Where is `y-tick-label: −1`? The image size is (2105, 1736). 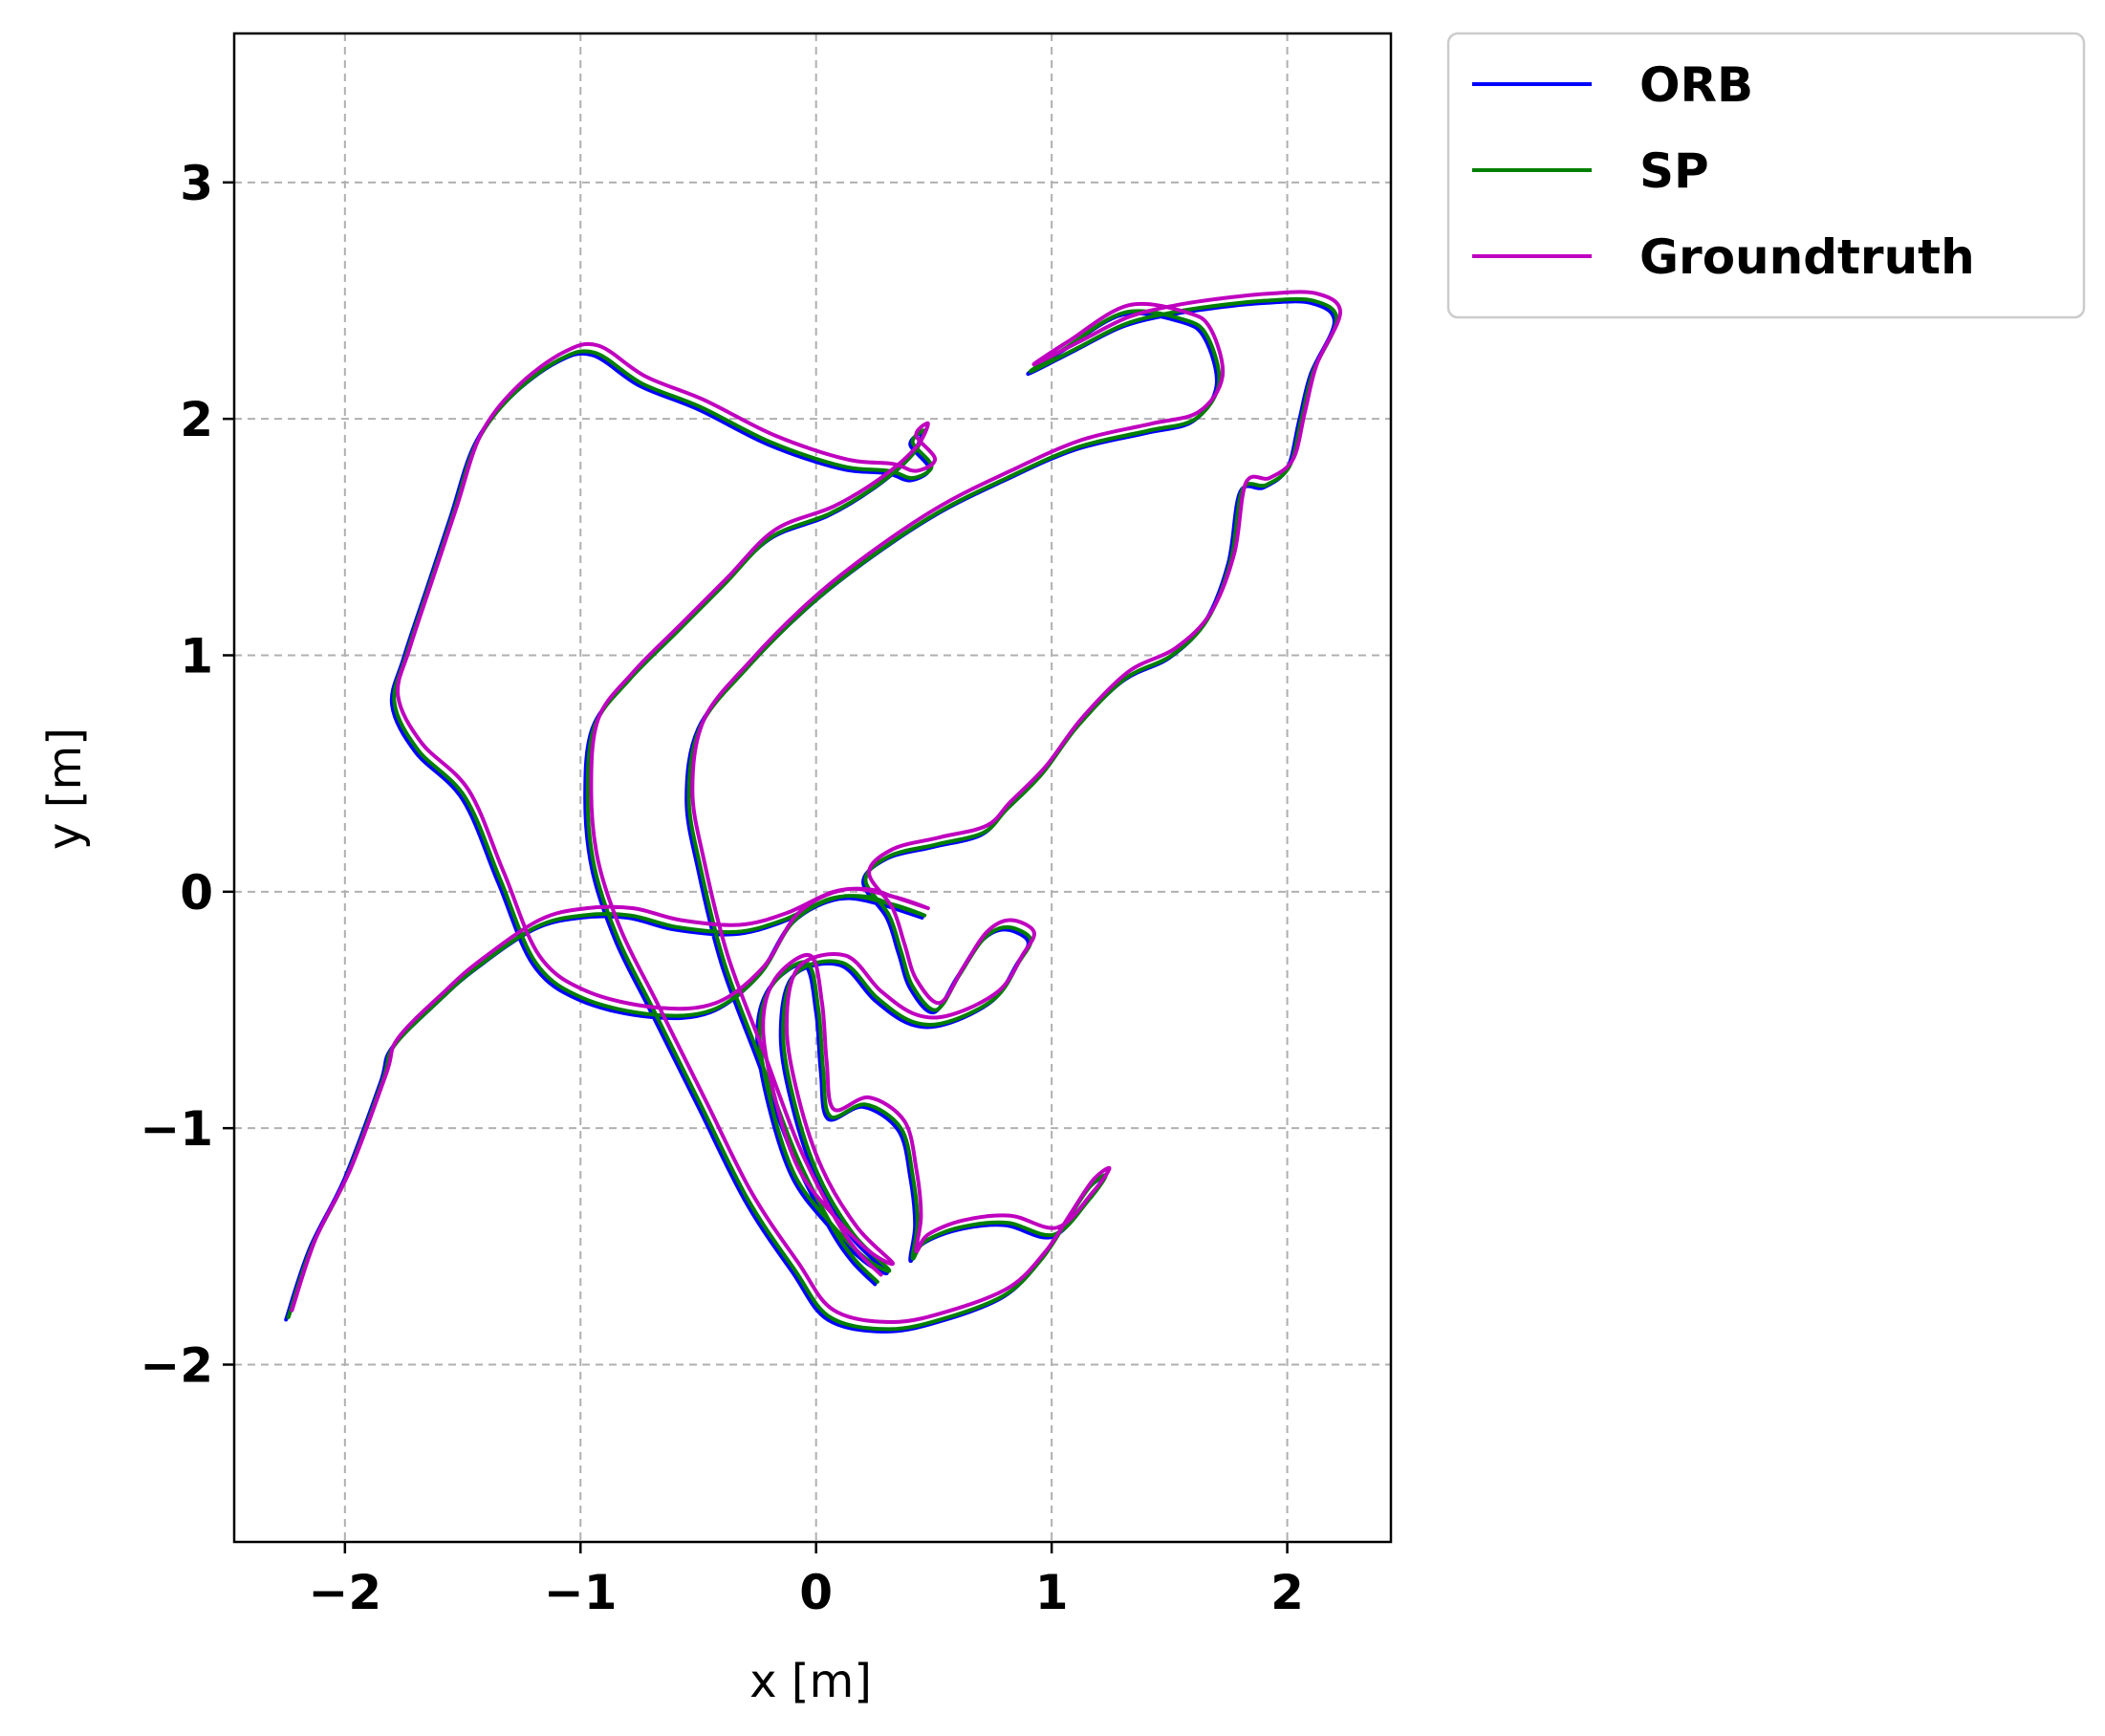 y-tick-label: −1 is located at coordinates (176, 1129).